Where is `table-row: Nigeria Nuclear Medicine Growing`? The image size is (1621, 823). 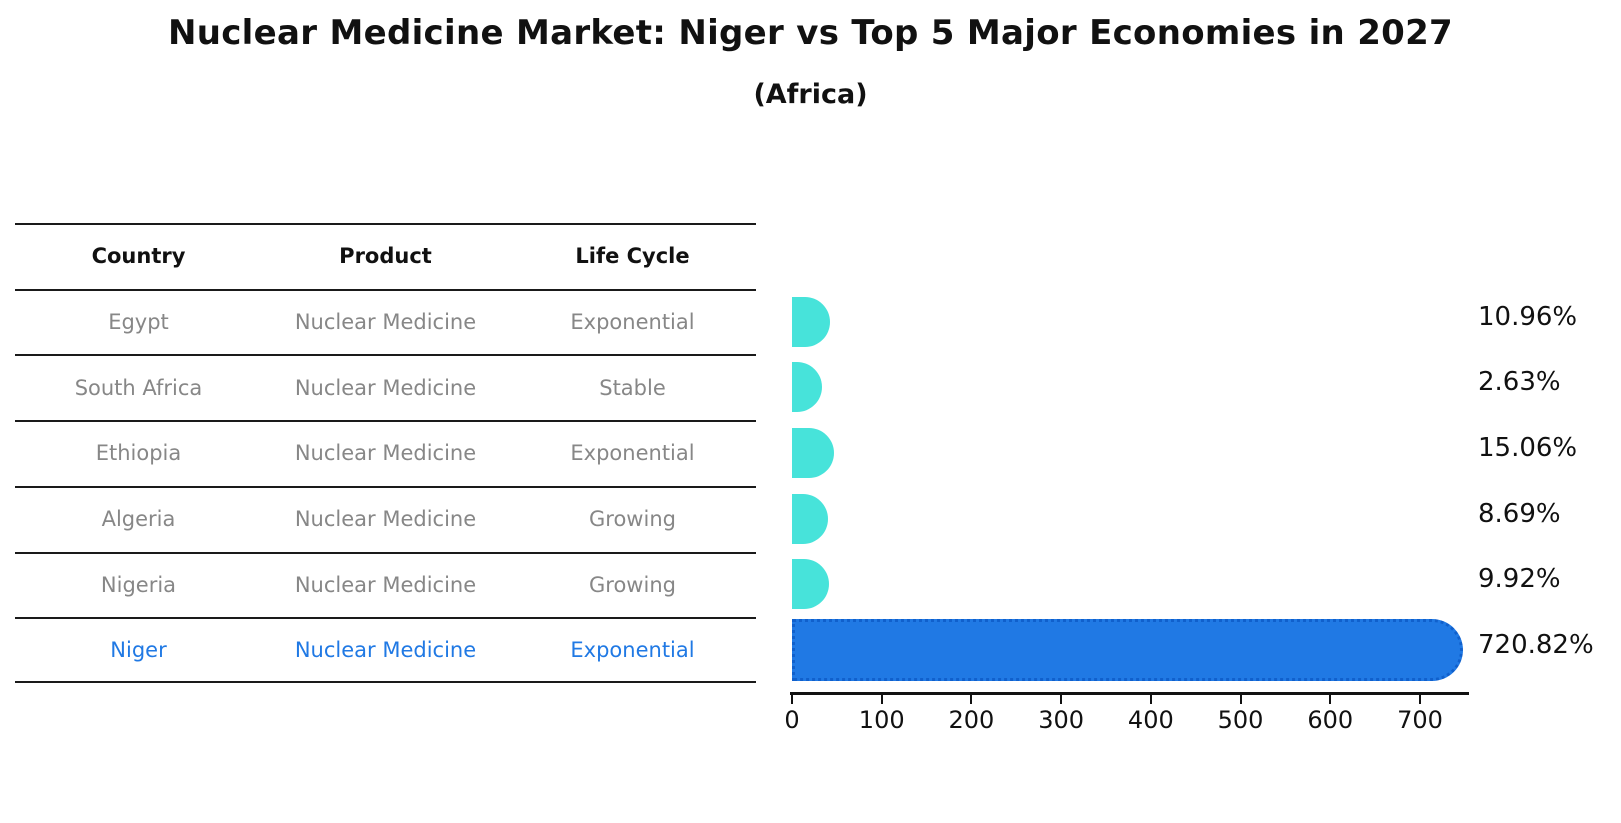 table-row: Nigeria Nuclear Medicine Growing is located at coordinates (385, 584).